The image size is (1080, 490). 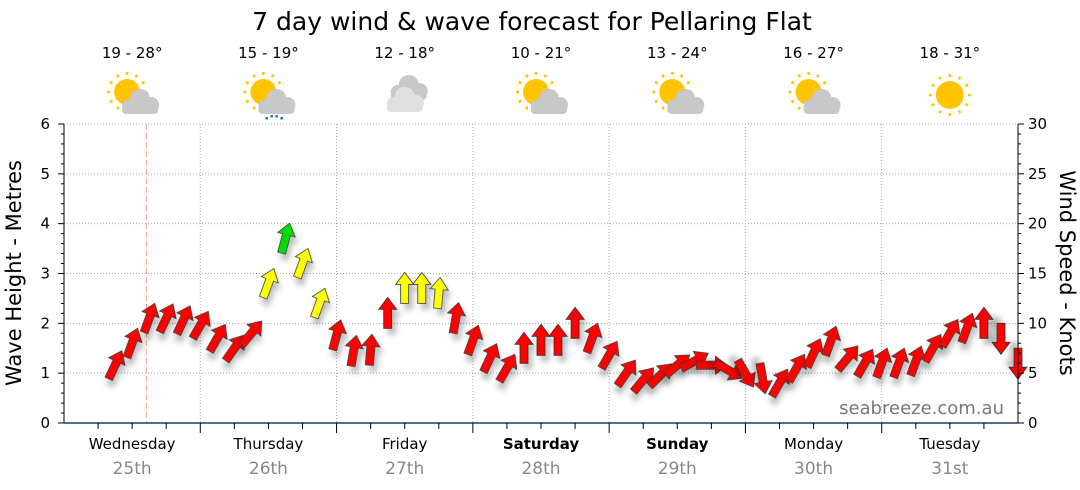 I want to click on right-tick-label: 0, so click(x=1033, y=423).